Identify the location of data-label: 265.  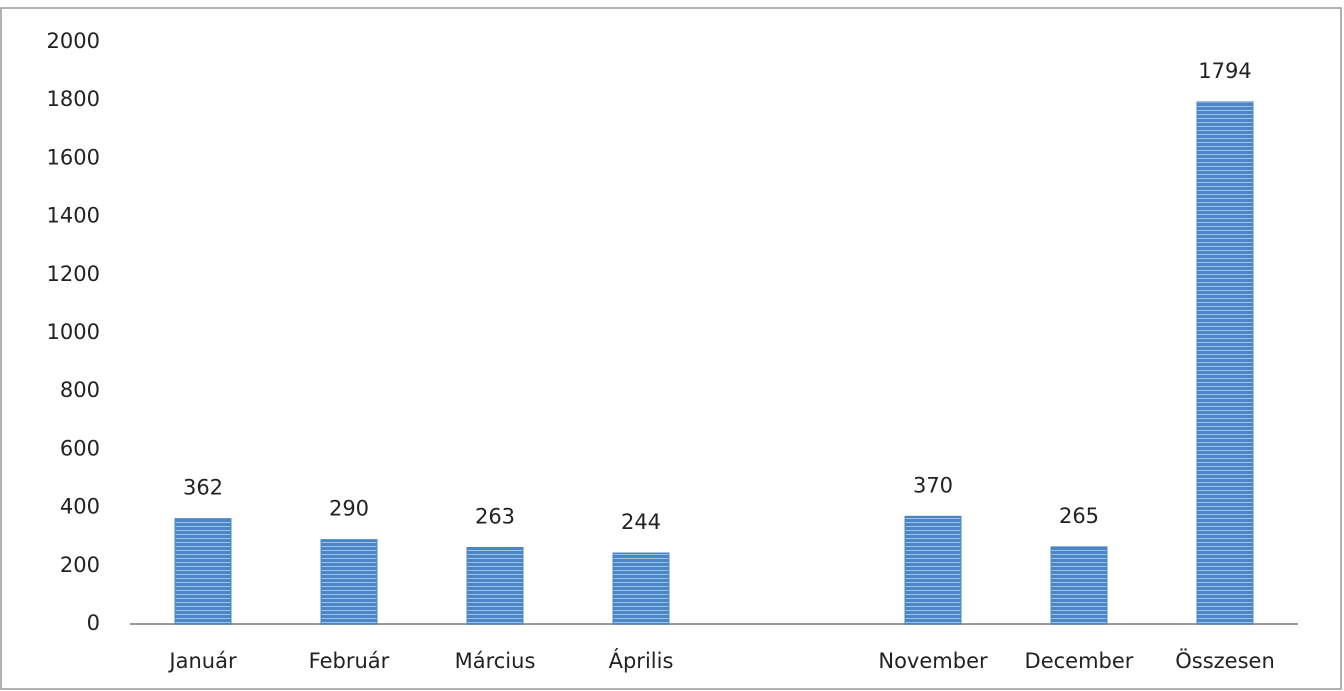
(1079, 516).